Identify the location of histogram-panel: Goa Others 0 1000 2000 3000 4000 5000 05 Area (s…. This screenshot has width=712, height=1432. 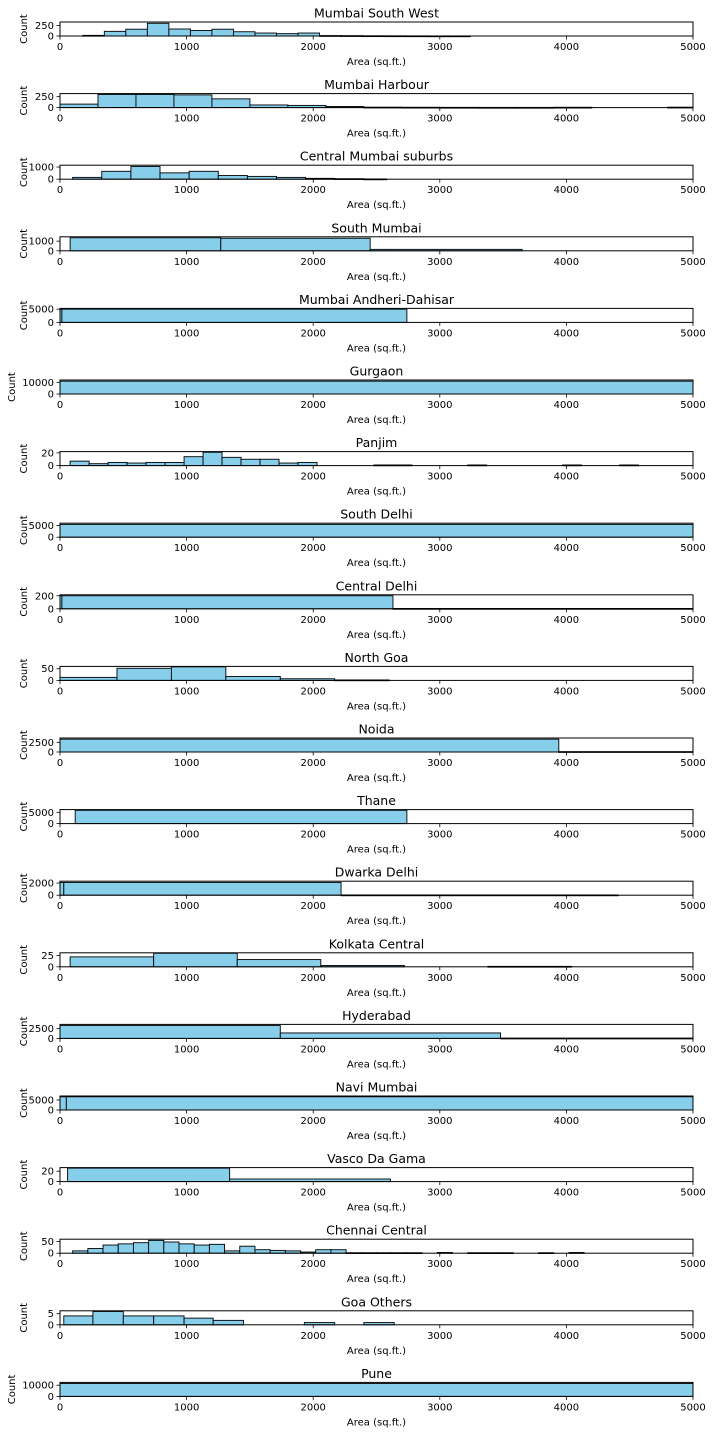
(362, 1325).